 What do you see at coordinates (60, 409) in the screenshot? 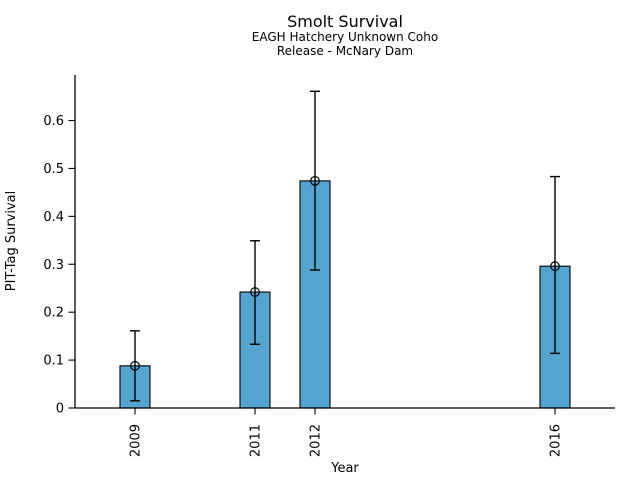
I see `y-tick-label: 0` at bounding box center [60, 409].